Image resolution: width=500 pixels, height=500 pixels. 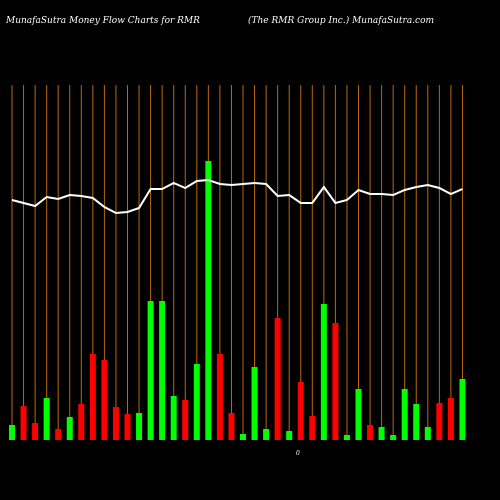 What do you see at coordinates (102, 21) in the screenshot?
I see `chart-title: MunafaSutra Money Flow Charts for RMR` at bounding box center [102, 21].